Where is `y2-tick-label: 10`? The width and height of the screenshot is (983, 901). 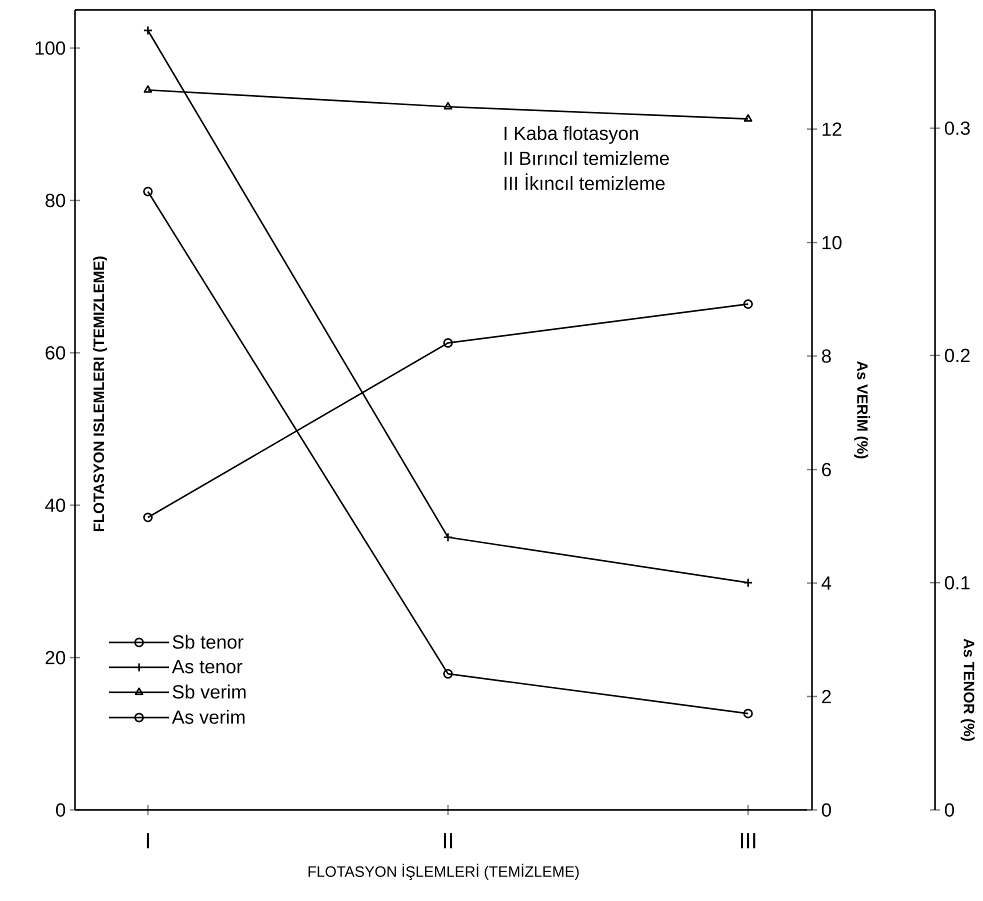 y2-tick-label: 10 is located at coordinates (832, 243).